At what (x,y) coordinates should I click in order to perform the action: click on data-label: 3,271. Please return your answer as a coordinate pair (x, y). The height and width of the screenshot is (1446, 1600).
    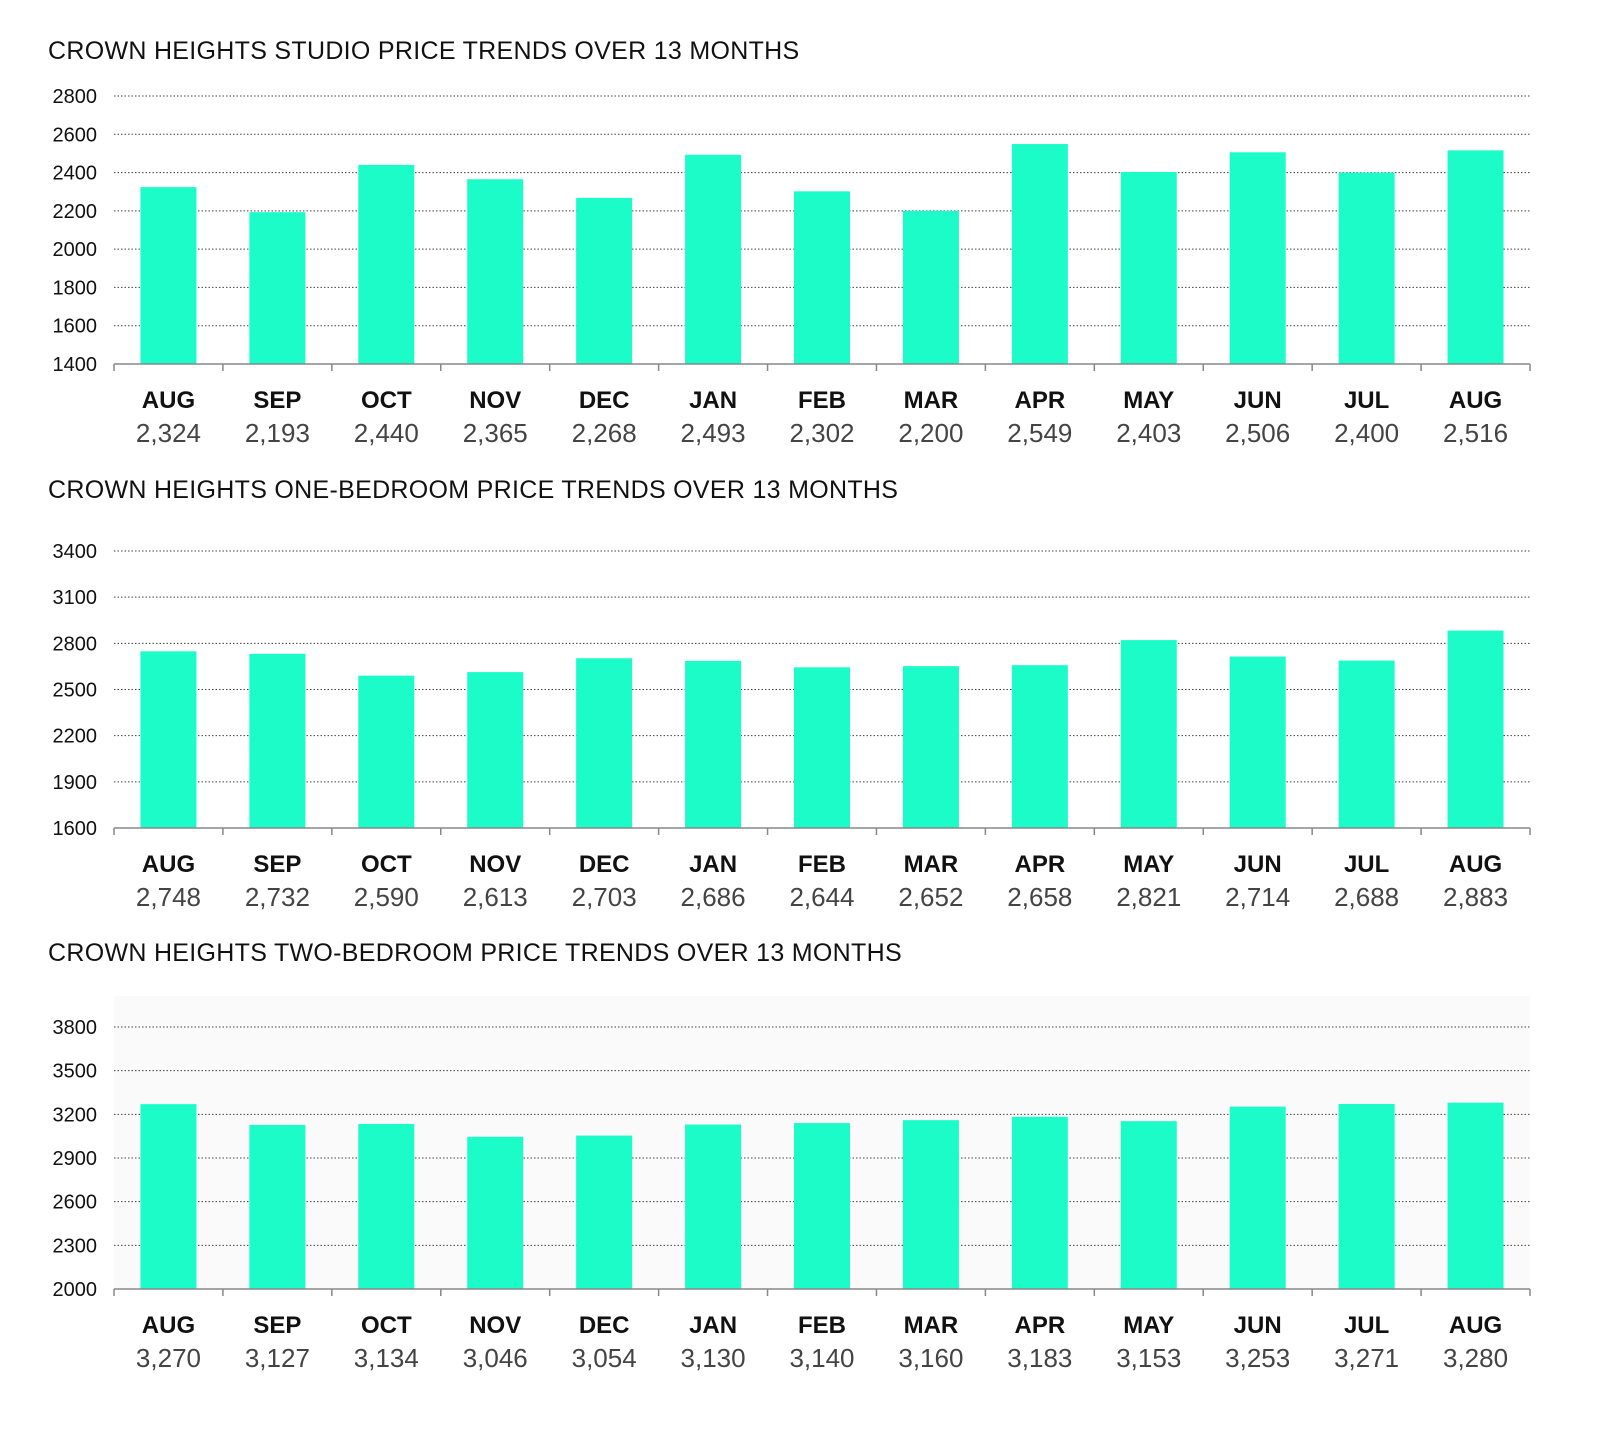
    Looking at the image, I should click on (1366, 1358).